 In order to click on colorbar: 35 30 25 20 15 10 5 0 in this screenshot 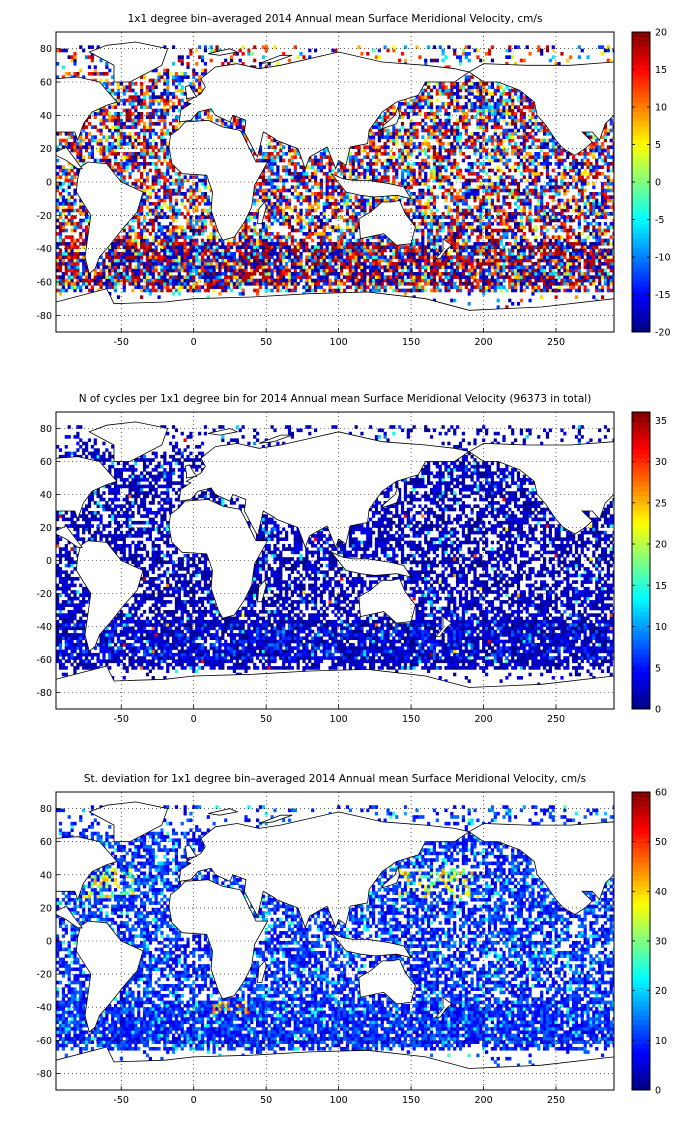, I will do `click(649, 563)`.